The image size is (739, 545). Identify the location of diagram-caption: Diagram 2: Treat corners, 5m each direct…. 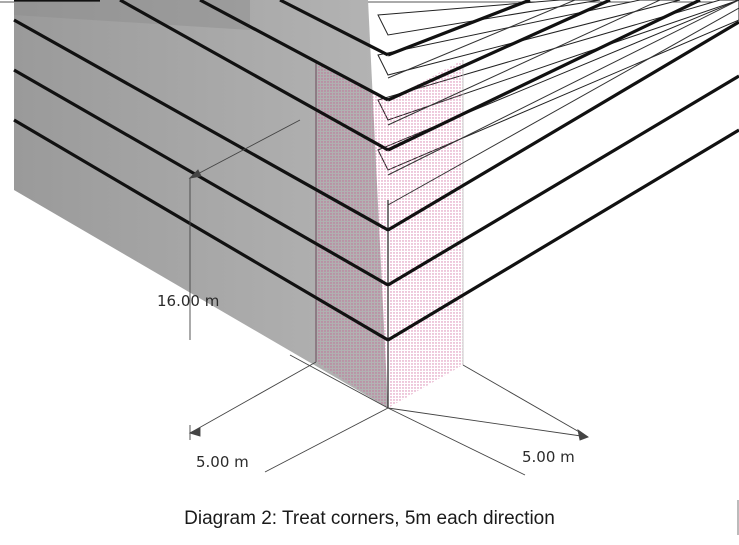
(369, 518).